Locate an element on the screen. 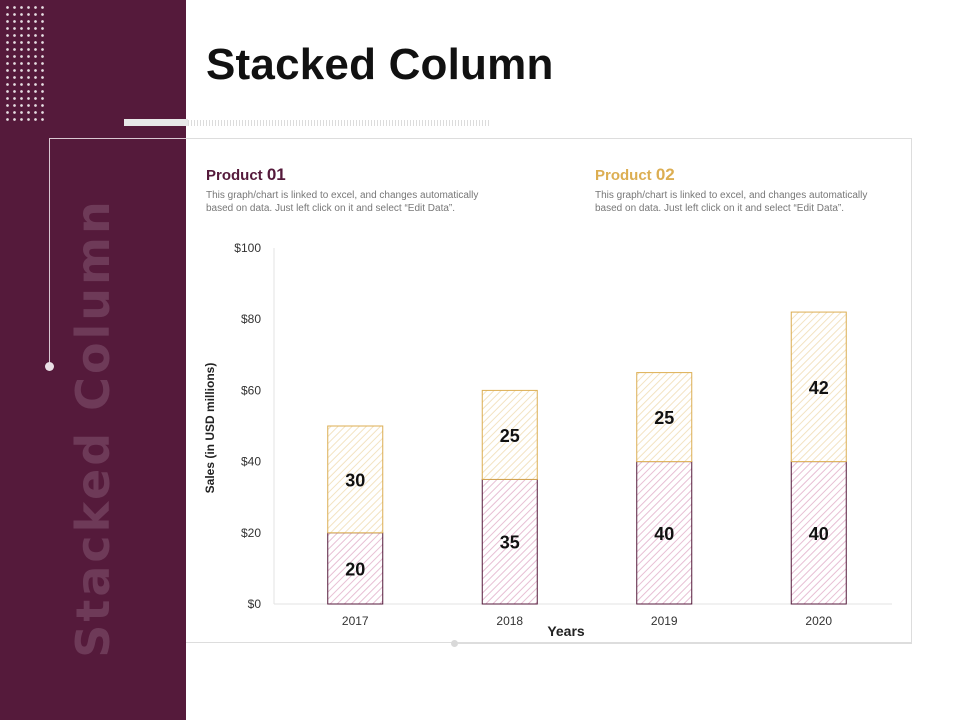  y-tick-label: $20 is located at coordinates (251, 533).